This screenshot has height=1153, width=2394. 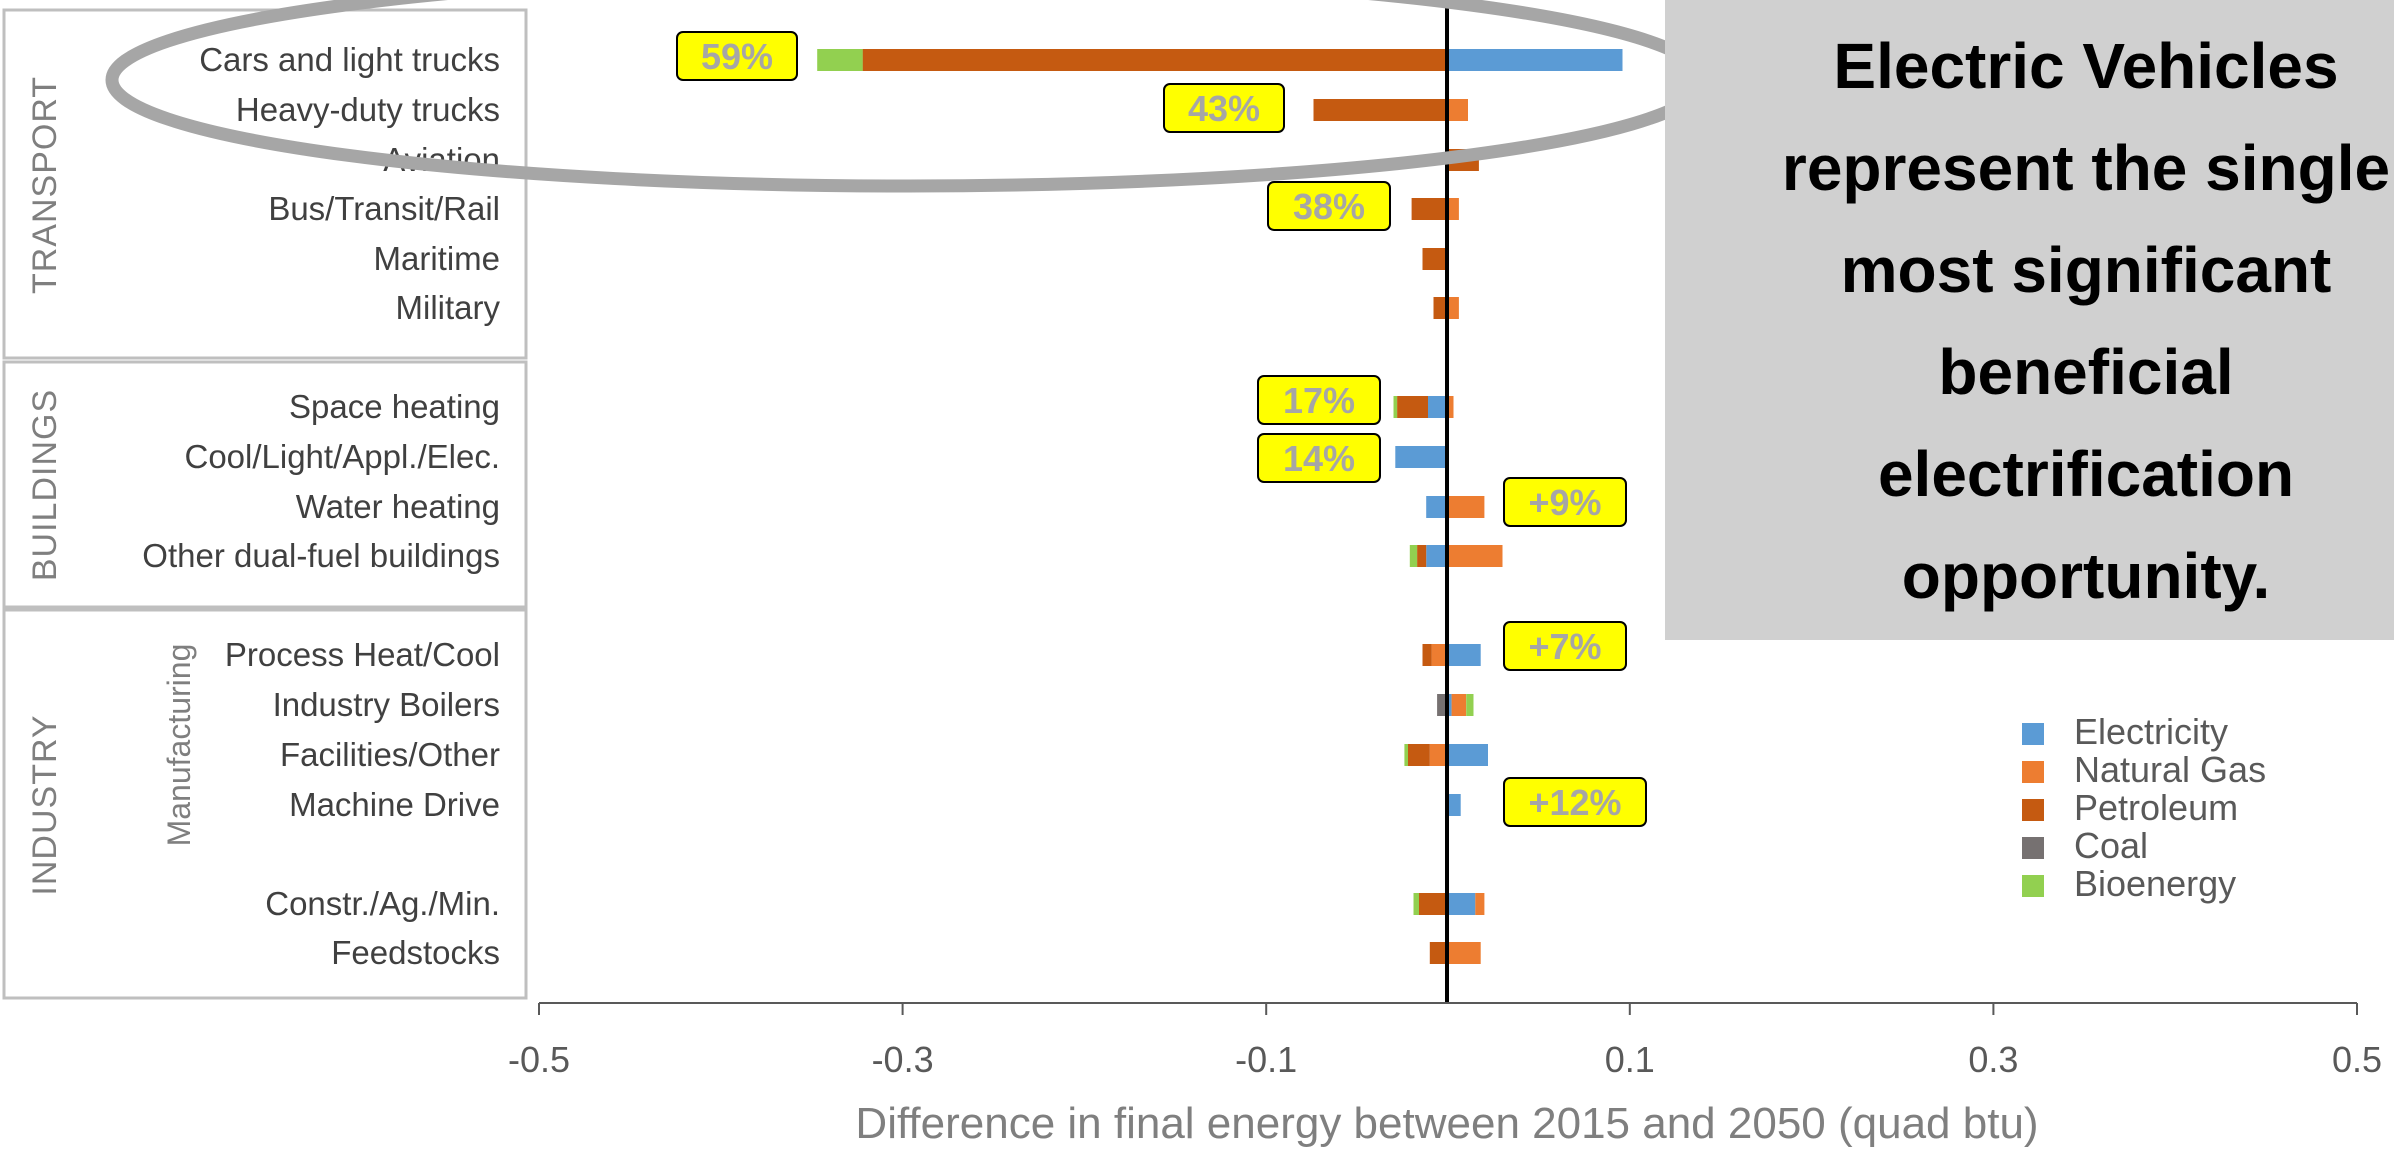 I want to click on callout-label-cool-light-appl-elec: 14%, so click(x=1319, y=458).